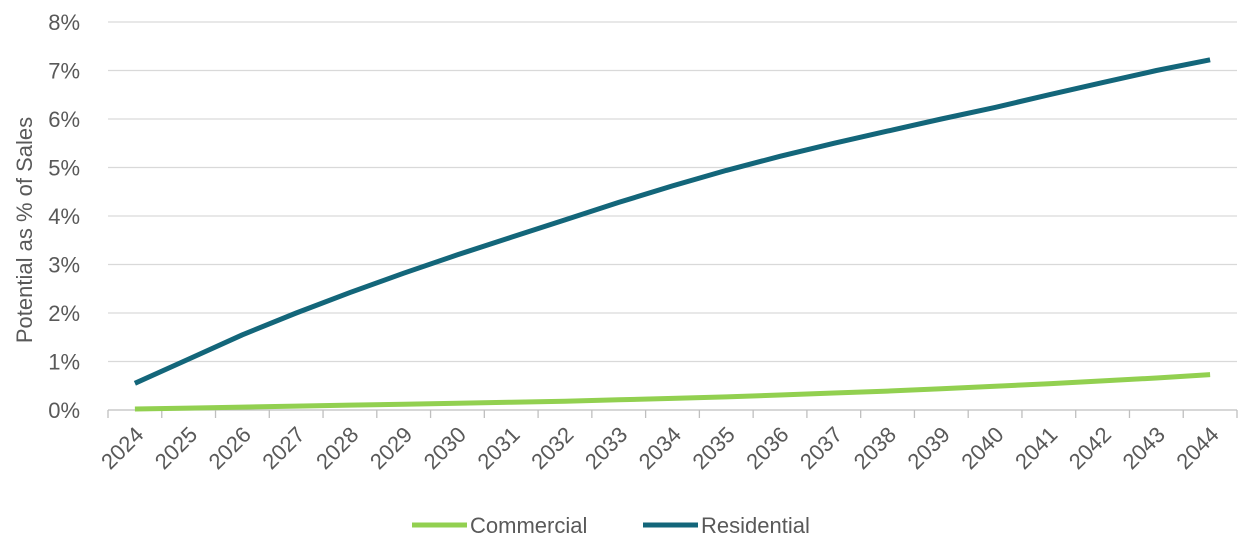 This screenshot has width=1241, height=543. What do you see at coordinates (929, 448) in the screenshot?
I see `x-tick-label: 2039` at bounding box center [929, 448].